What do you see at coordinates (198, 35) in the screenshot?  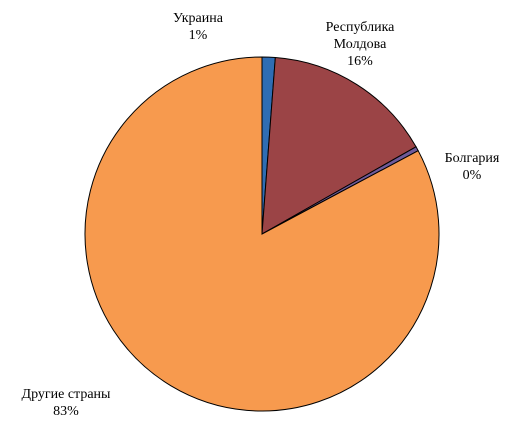 I see `slice-percent-label: 1%` at bounding box center [198, 35].